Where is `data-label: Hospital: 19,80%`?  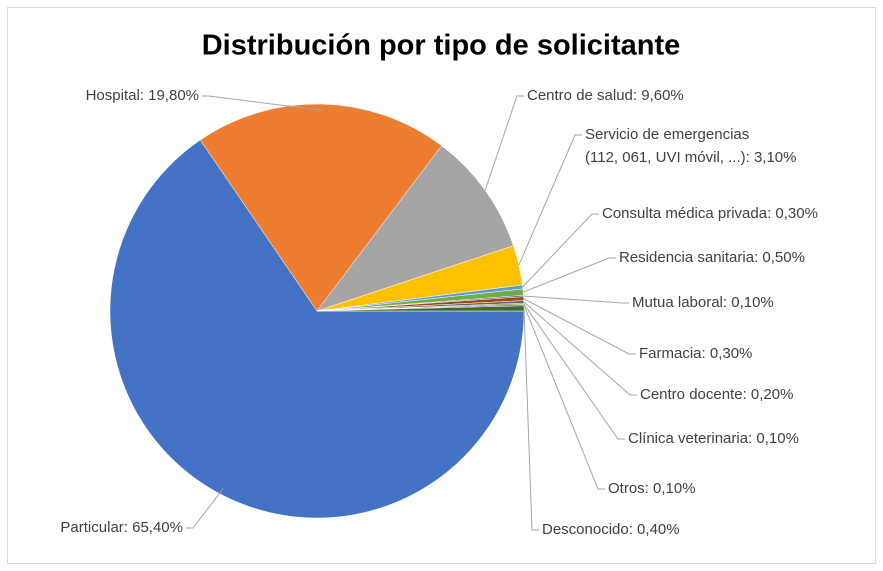
data-label: Hospital: 19,80% is located at coordinates (142, 95).